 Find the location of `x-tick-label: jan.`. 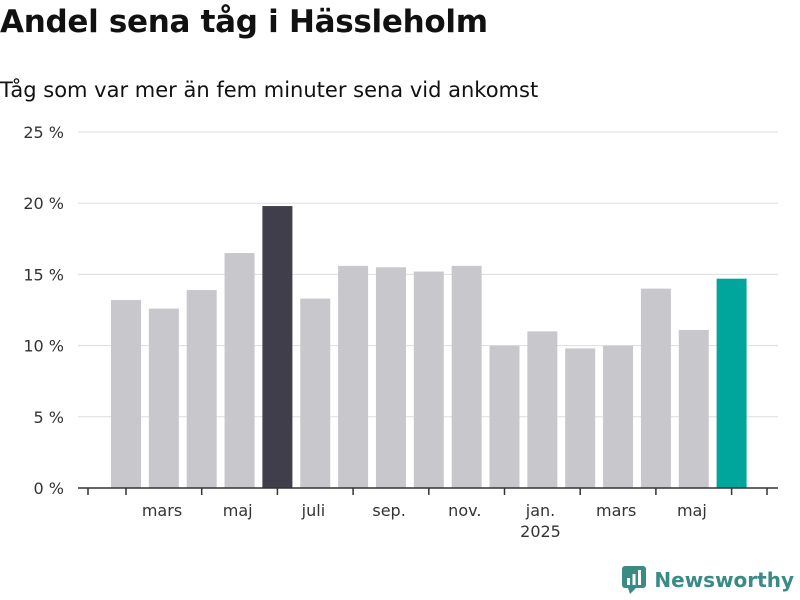

x-tick-label: jan. is located at coordinates (540, 510).